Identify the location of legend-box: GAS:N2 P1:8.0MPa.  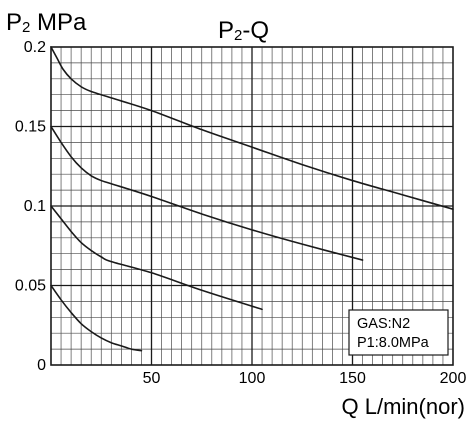
(398, 332).